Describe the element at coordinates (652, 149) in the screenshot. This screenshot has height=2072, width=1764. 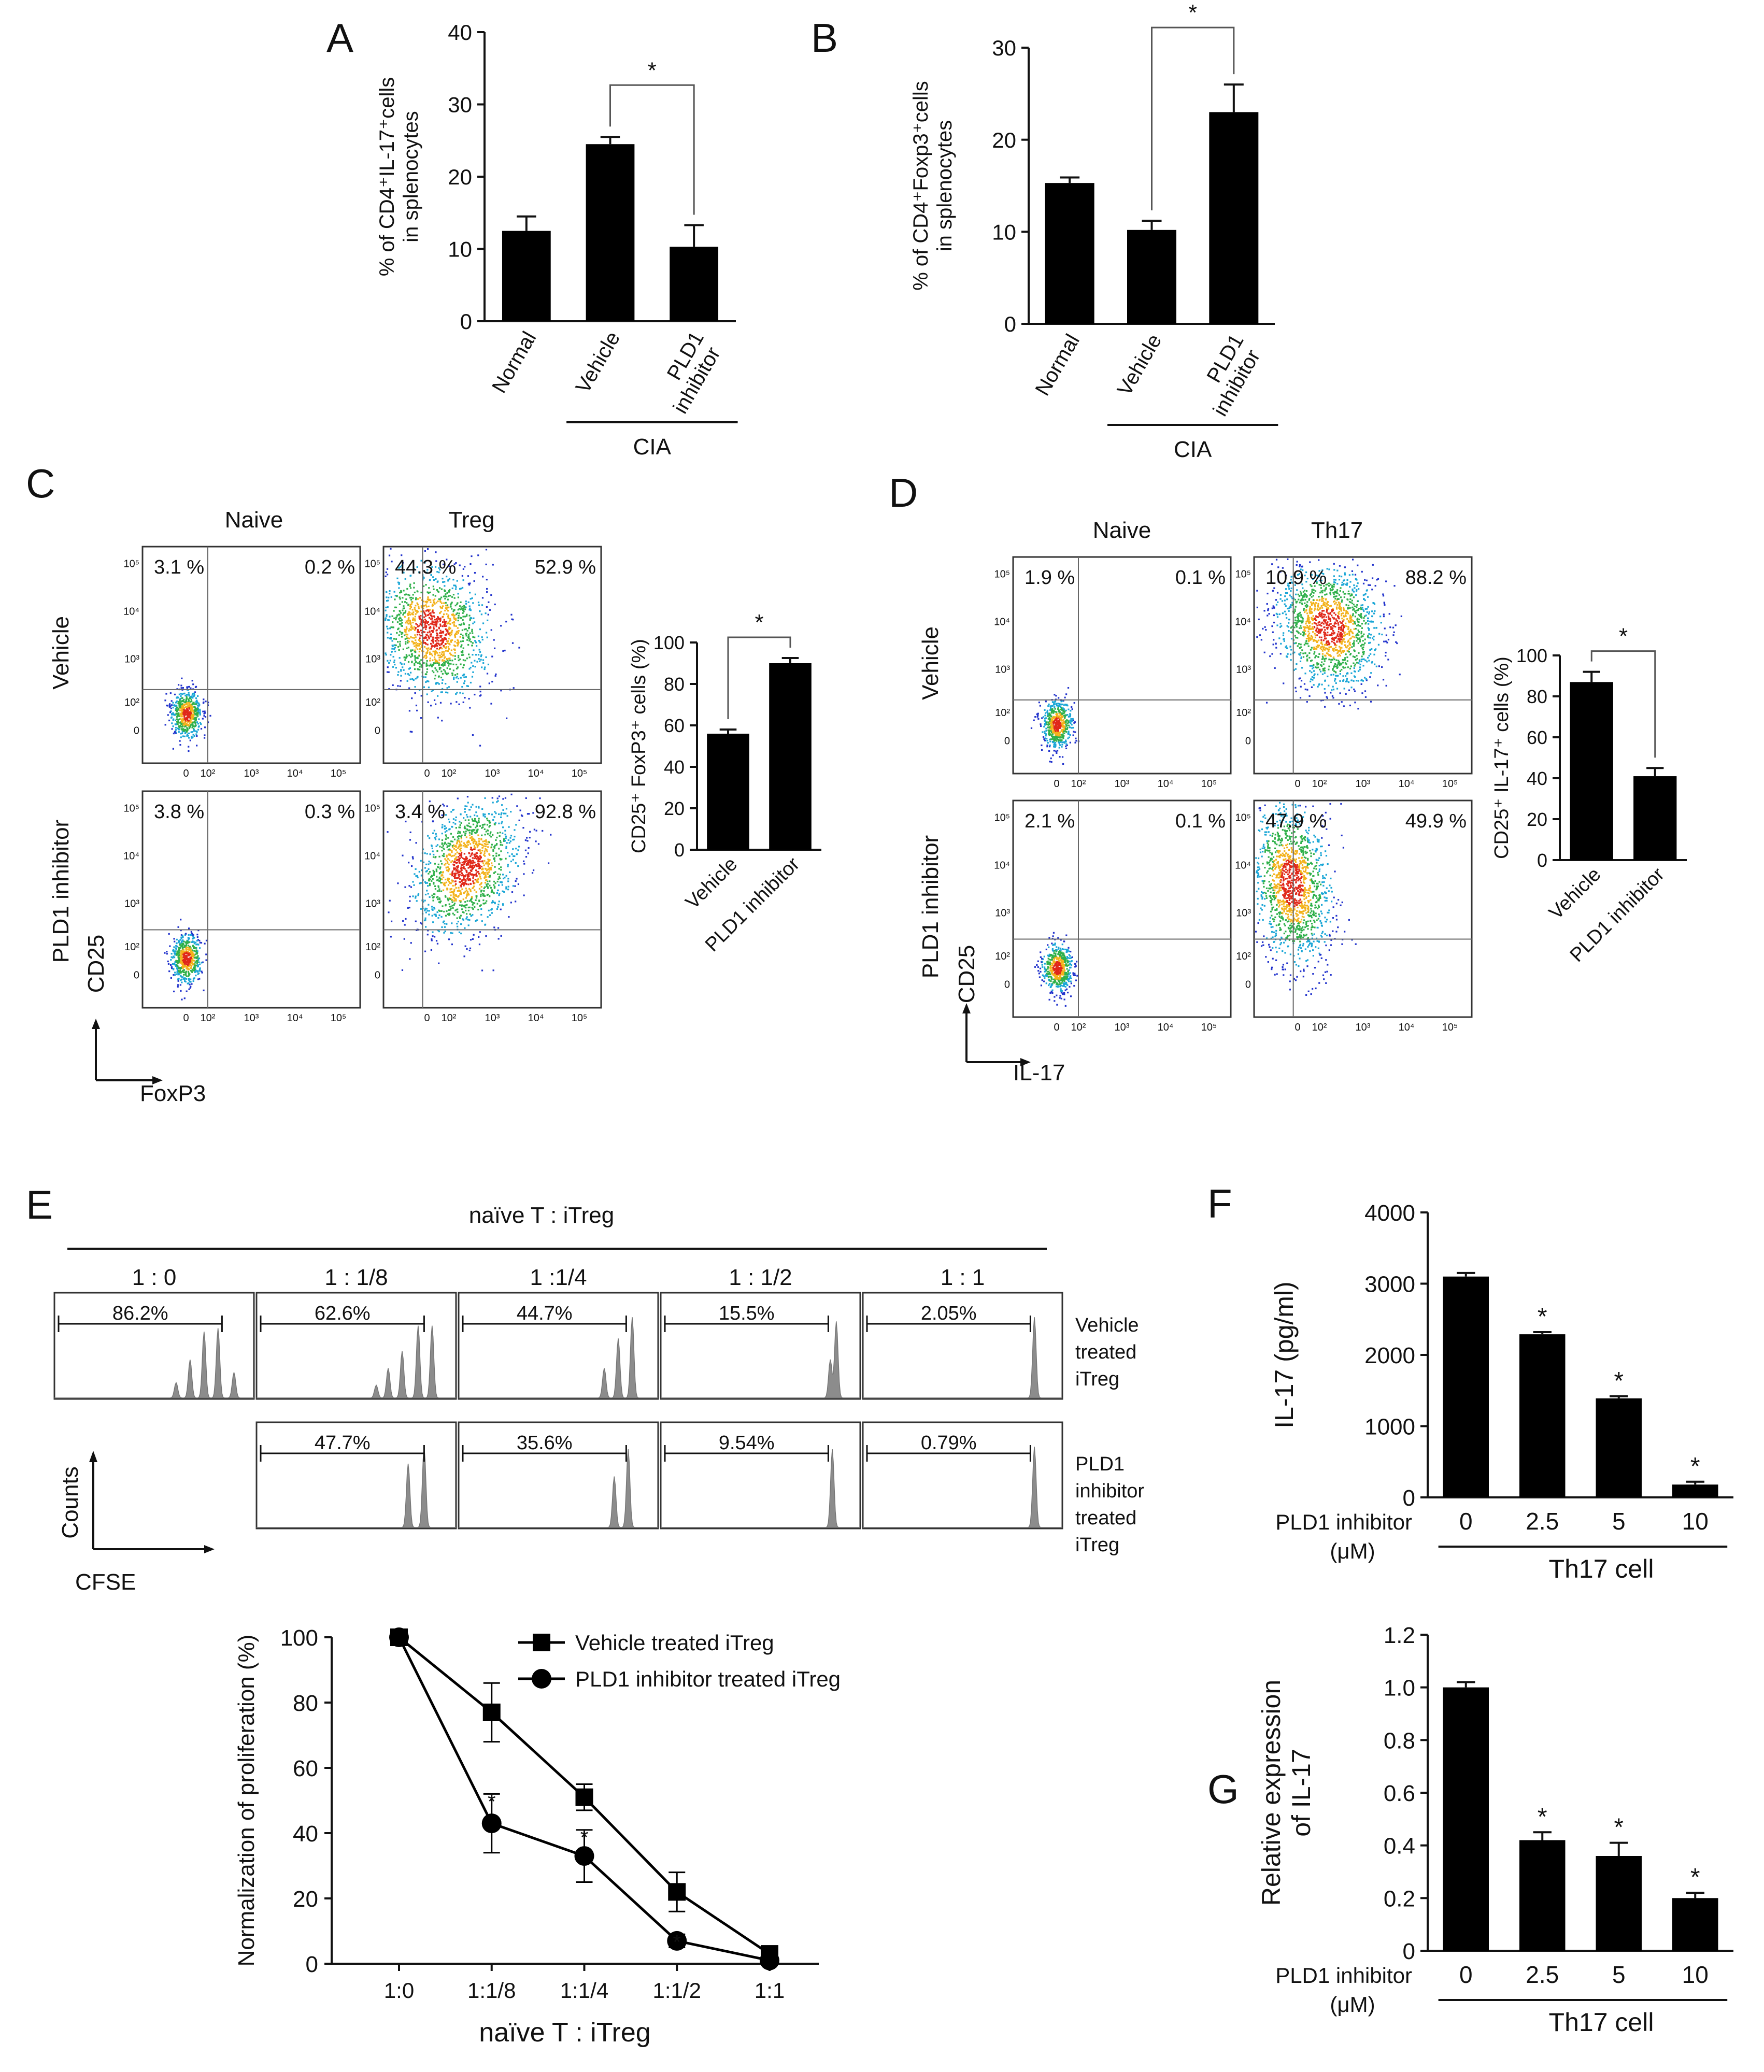
I see `significance-bracket` at that location.